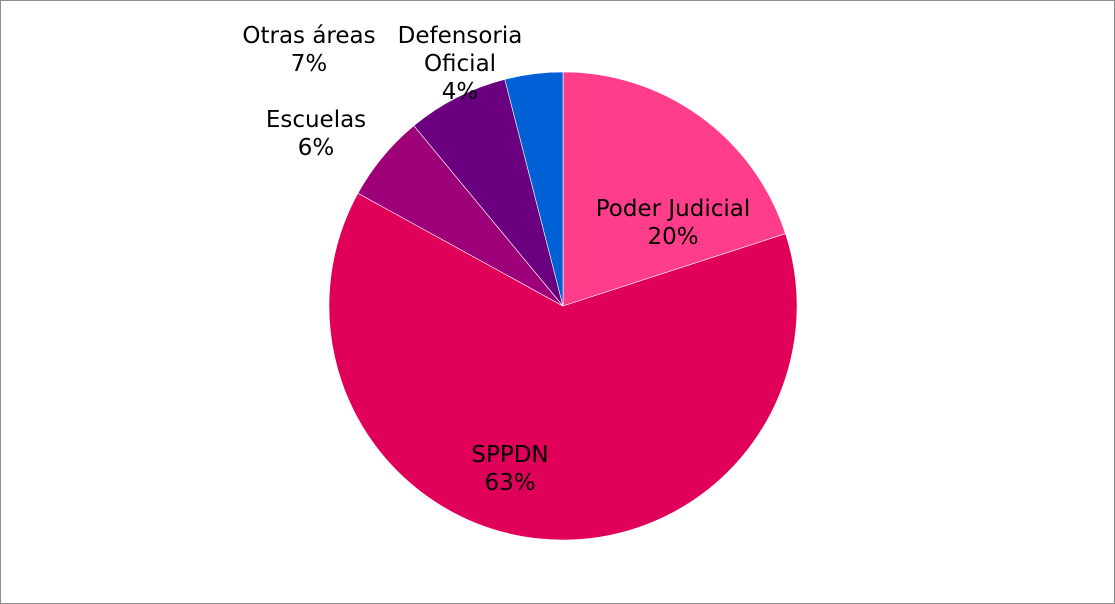  I want to click on slice-label-3-line-0: Otras áreas, so click(308, 36).